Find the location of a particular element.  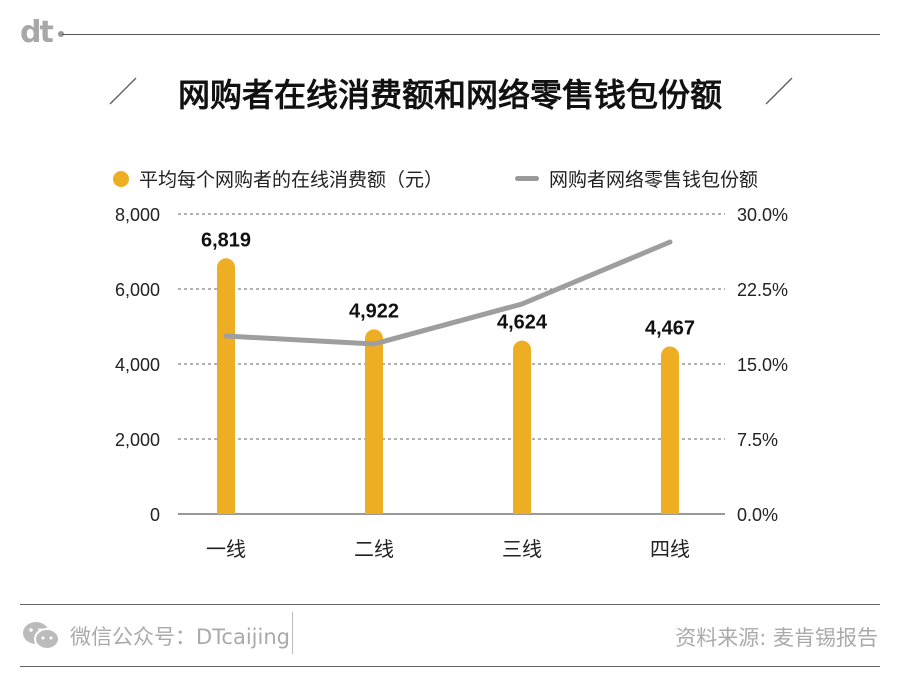

left-tick-label: 8,000 is located at coordinates (137, 215).